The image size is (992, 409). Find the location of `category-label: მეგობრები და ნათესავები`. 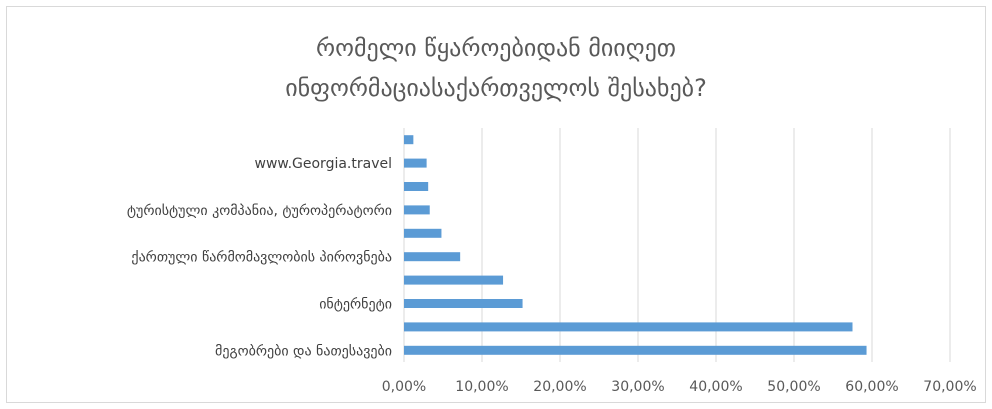

category-label: მეგობრები და ნათესავები is located at coordinates (303, 350).